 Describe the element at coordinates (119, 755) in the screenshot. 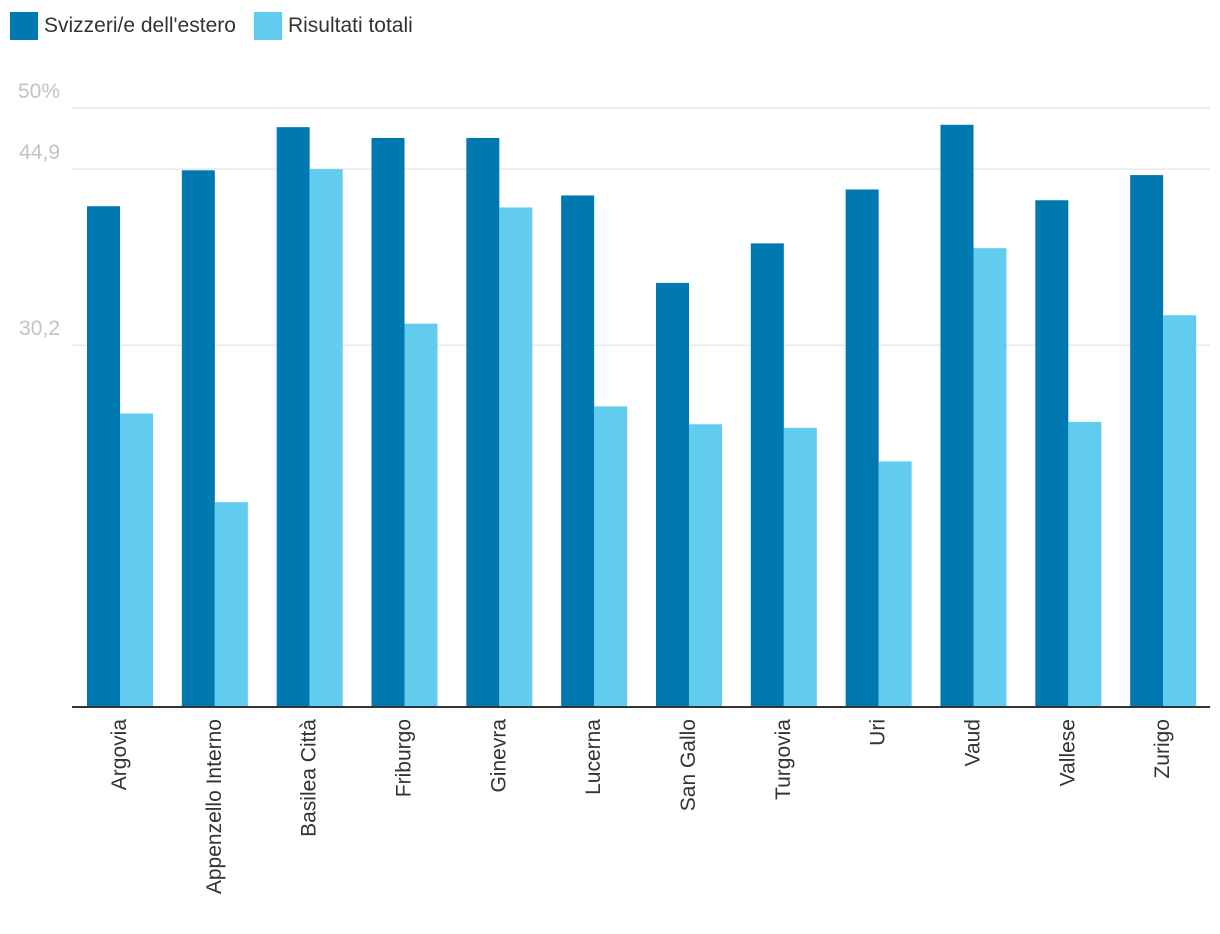

I see `x-tick-label-0: Argovia` at that location.